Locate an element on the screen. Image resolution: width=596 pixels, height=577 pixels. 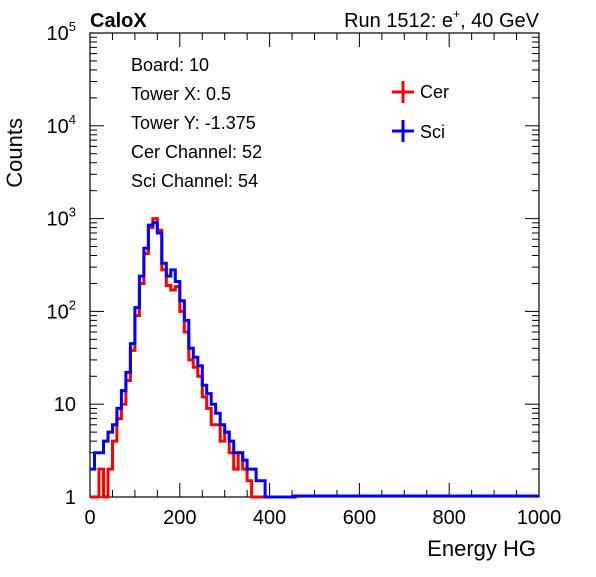
header-right-suffix: , 40 GeV is located at coordinates (500, 21).